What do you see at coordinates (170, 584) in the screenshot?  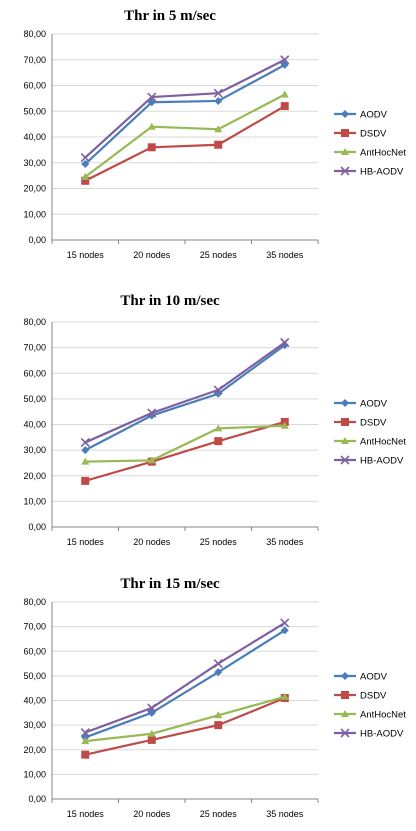 I see `chart-title: Thr in 15 m/sec` at bounding box center [170, 584].